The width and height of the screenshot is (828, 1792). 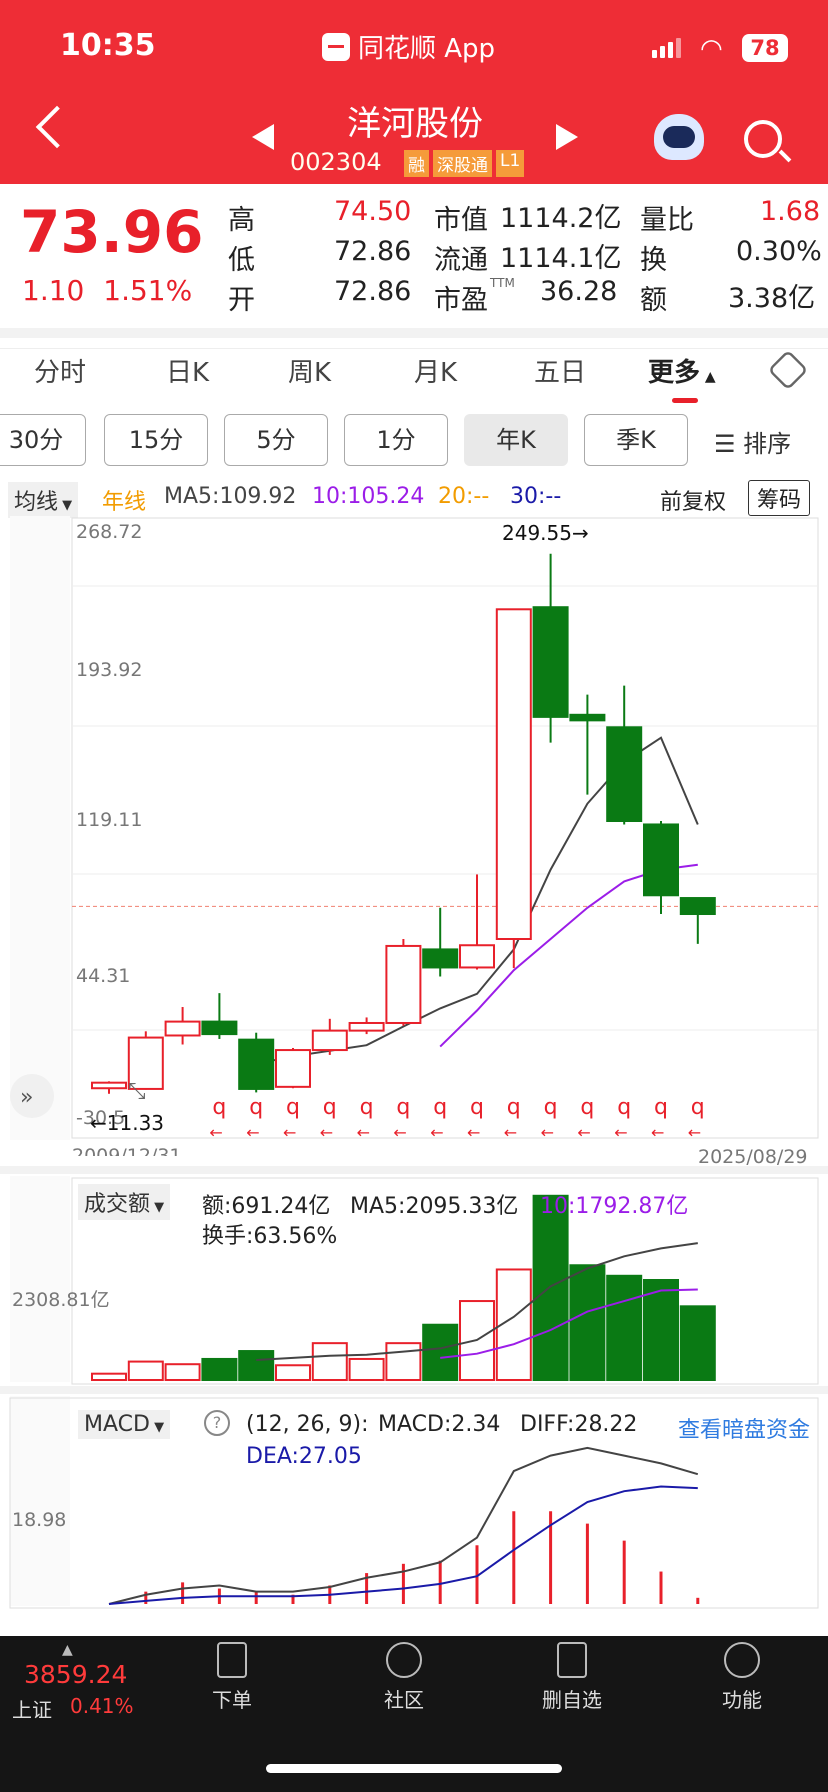 I want to click on prev-stock-icon, so click(x=263, y=137).